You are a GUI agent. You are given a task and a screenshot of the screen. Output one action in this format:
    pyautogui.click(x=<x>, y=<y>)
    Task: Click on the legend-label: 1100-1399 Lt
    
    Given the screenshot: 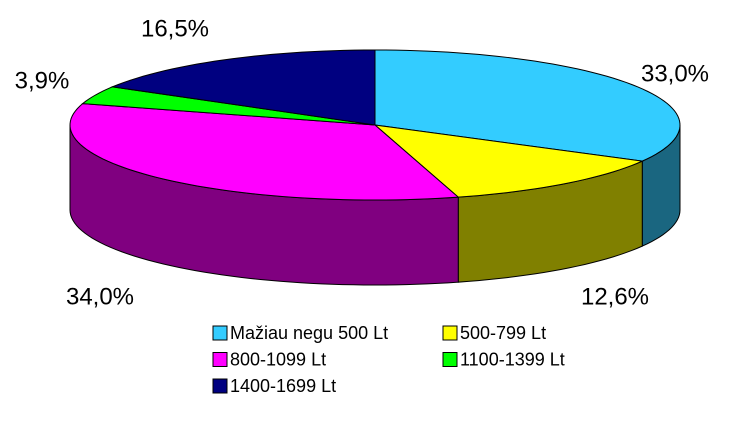 What is the action you would take?
    pyautogui.click(x=512, y=359)
    